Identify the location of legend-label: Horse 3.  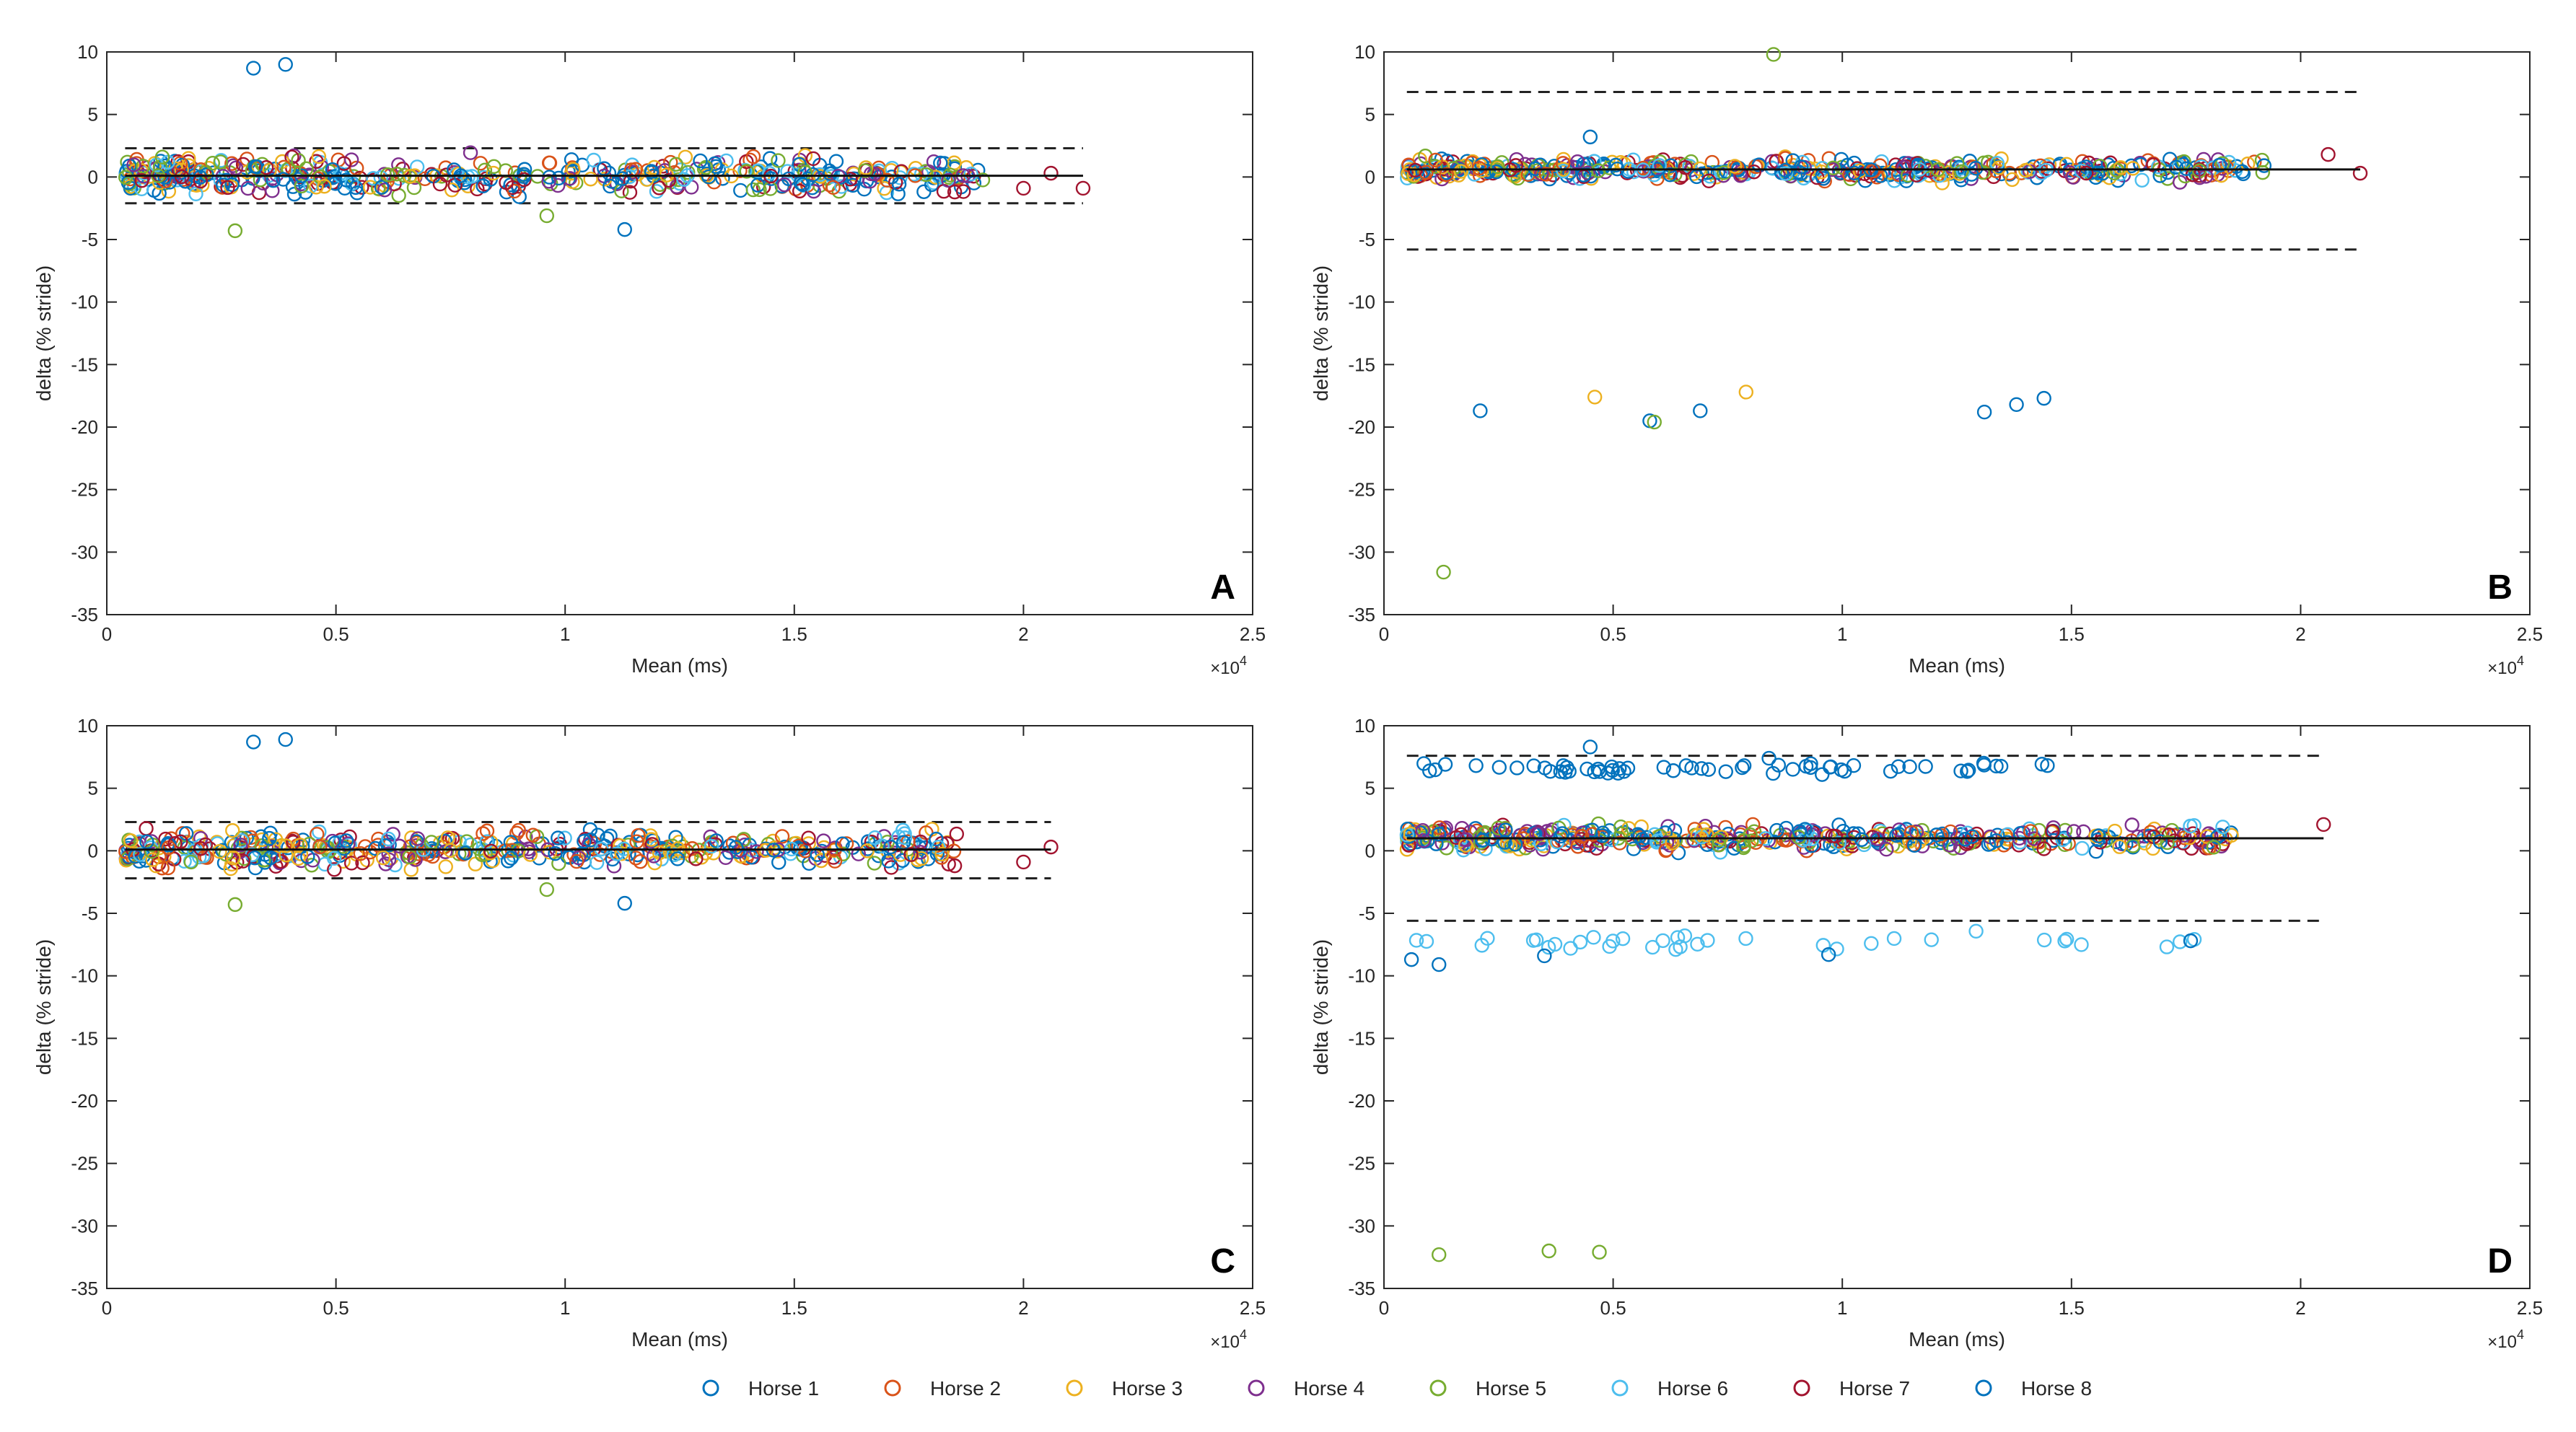
(1147, 1388).